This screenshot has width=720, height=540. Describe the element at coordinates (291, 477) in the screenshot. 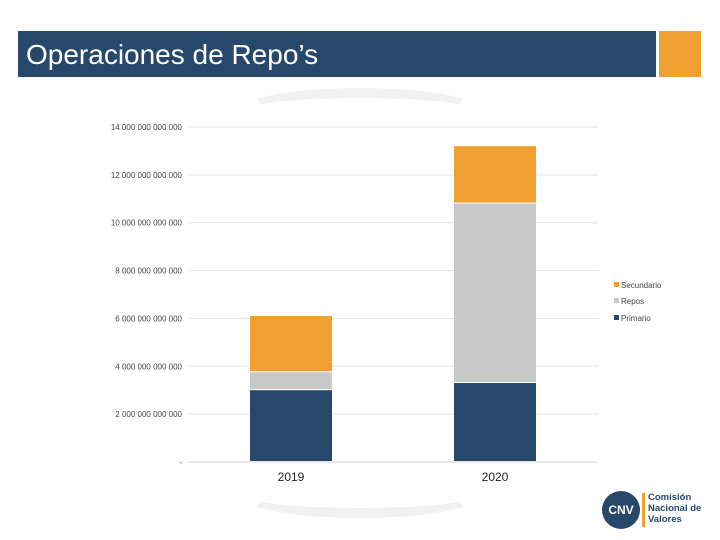

I see `x-tick-label-2019: 2019` at that location.